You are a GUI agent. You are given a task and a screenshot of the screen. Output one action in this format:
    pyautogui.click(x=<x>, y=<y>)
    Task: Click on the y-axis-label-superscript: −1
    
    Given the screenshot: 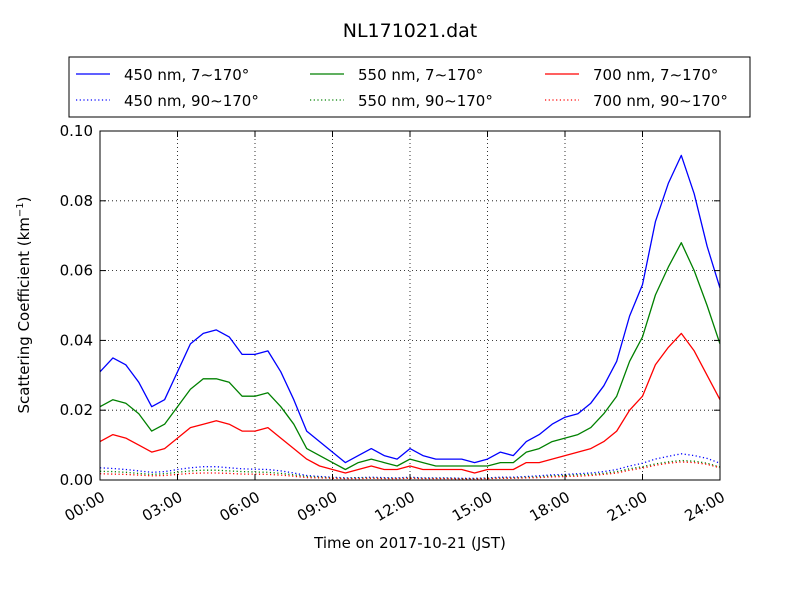 What is the action you would take?
    pyautogui.click(x=20, y=209)
    